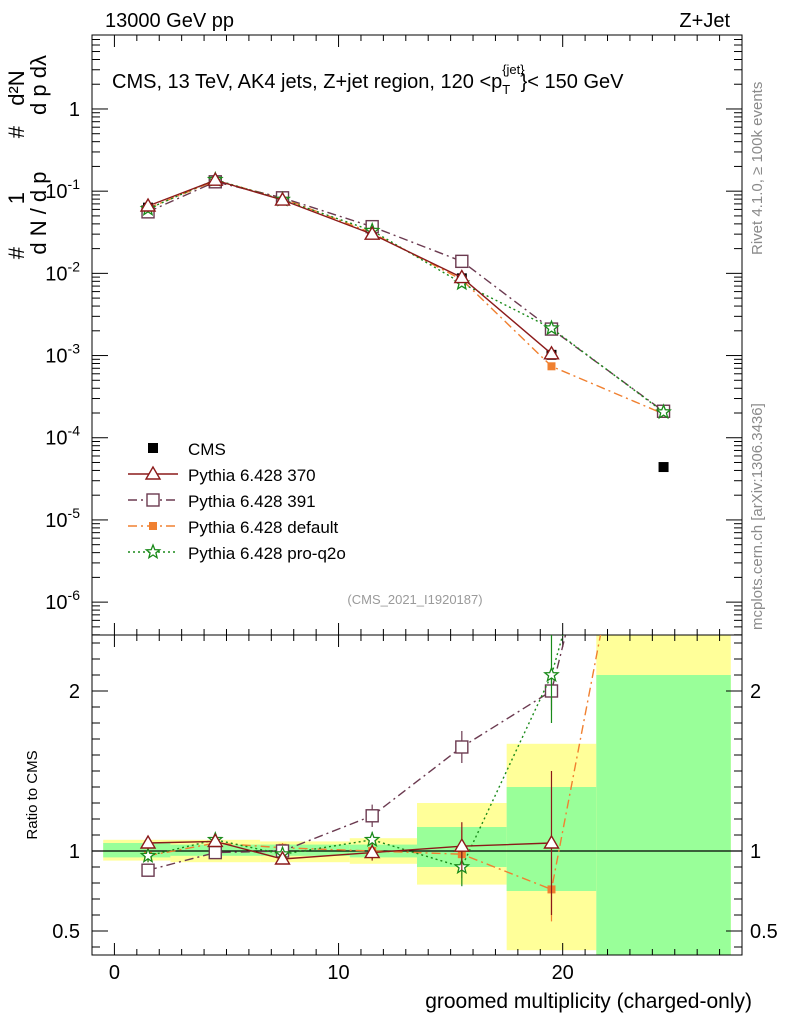 The height and width of the screenshot is (1024, 786). I want to click on analysis-watermark: (CMS_2021_I1920187), so click(414, 599).